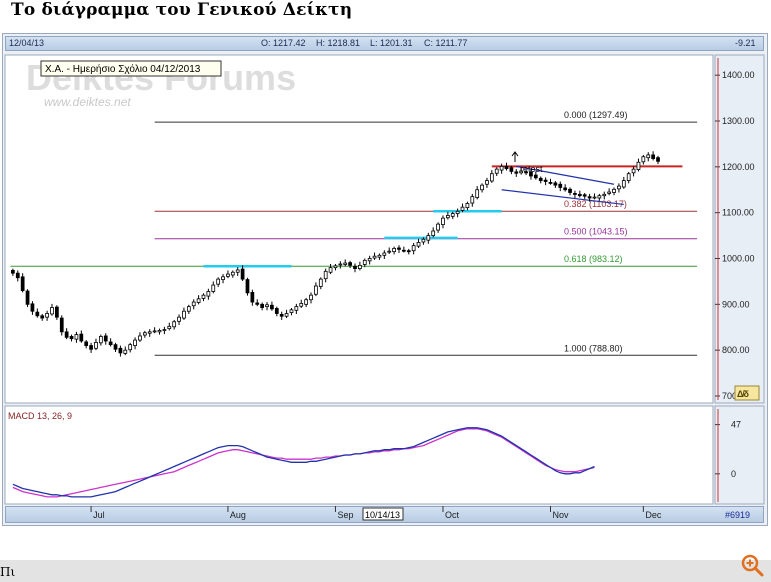 The image size is (771, 582). What do you see at coordinates (736, 350) in the screenshot?
I see `y-tick-label: 800.00` at bounding box center [736, 350].